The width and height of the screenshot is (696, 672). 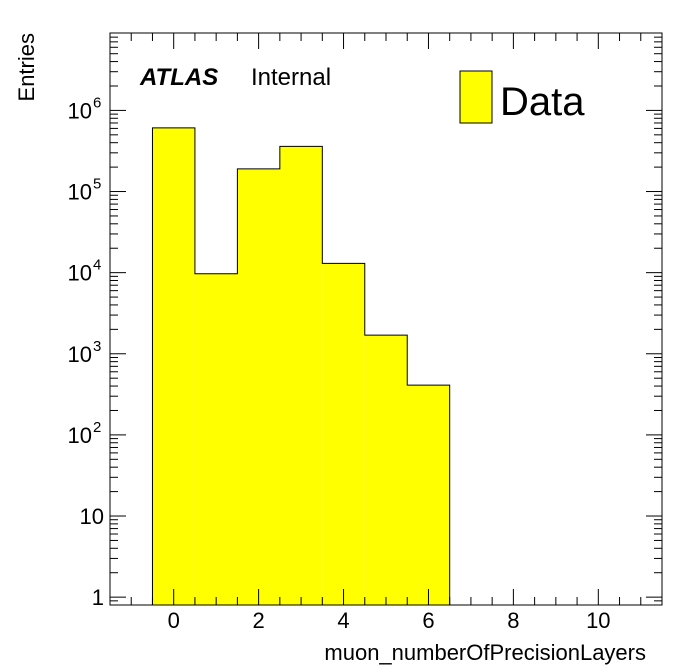 What do you see at coordinates (291, 77) in the screenshot?
I see `internal-label: Internal` at bounding box center [291, 77].